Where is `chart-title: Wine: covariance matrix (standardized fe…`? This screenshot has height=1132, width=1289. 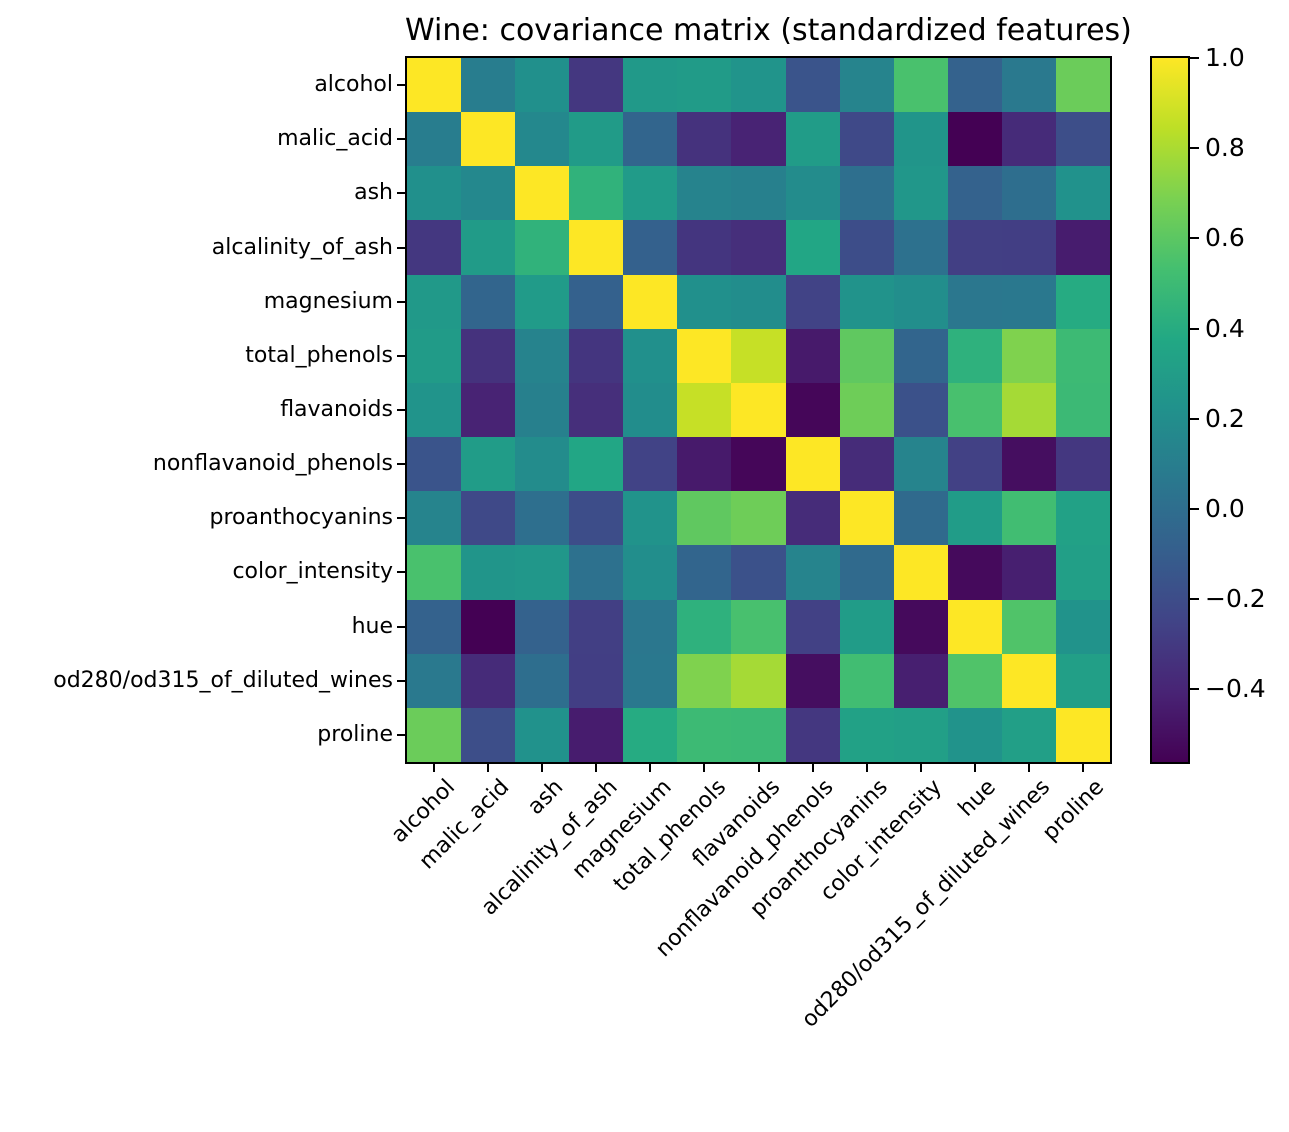 chart-title: Wine: covariance matrix (standardized fe… is located at coordinates (768, 30).